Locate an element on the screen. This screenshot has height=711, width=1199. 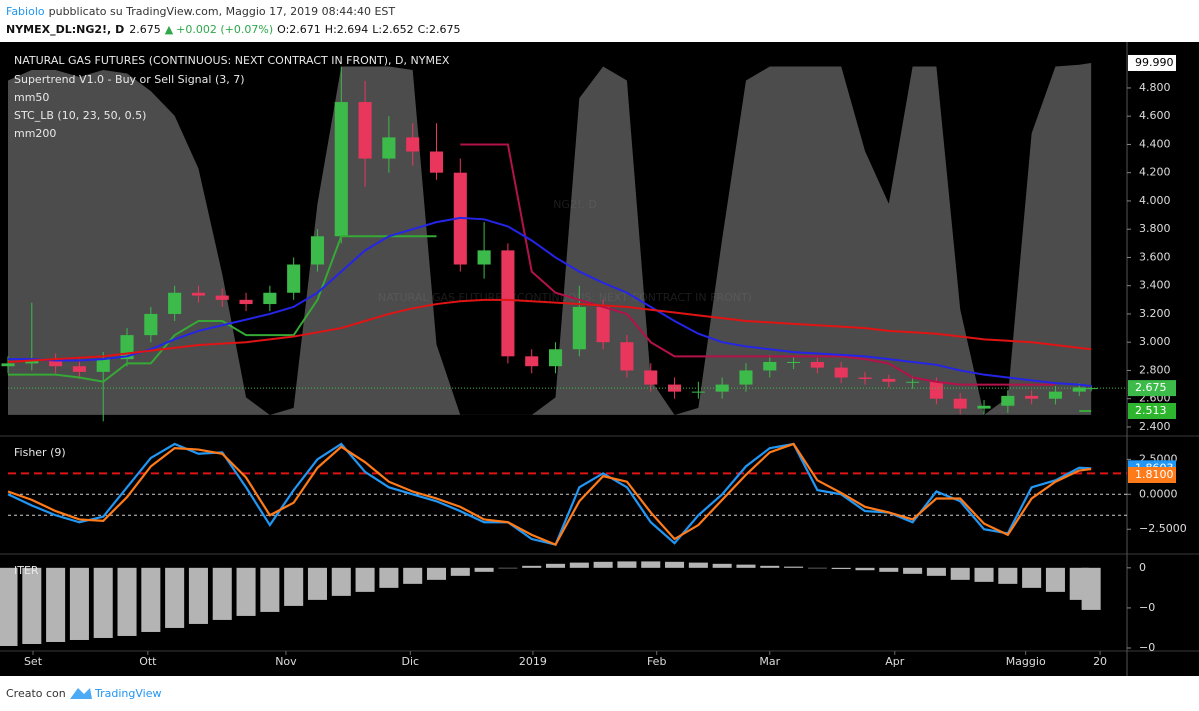
ohlc-label: H: is located at coordinates (331, 29).